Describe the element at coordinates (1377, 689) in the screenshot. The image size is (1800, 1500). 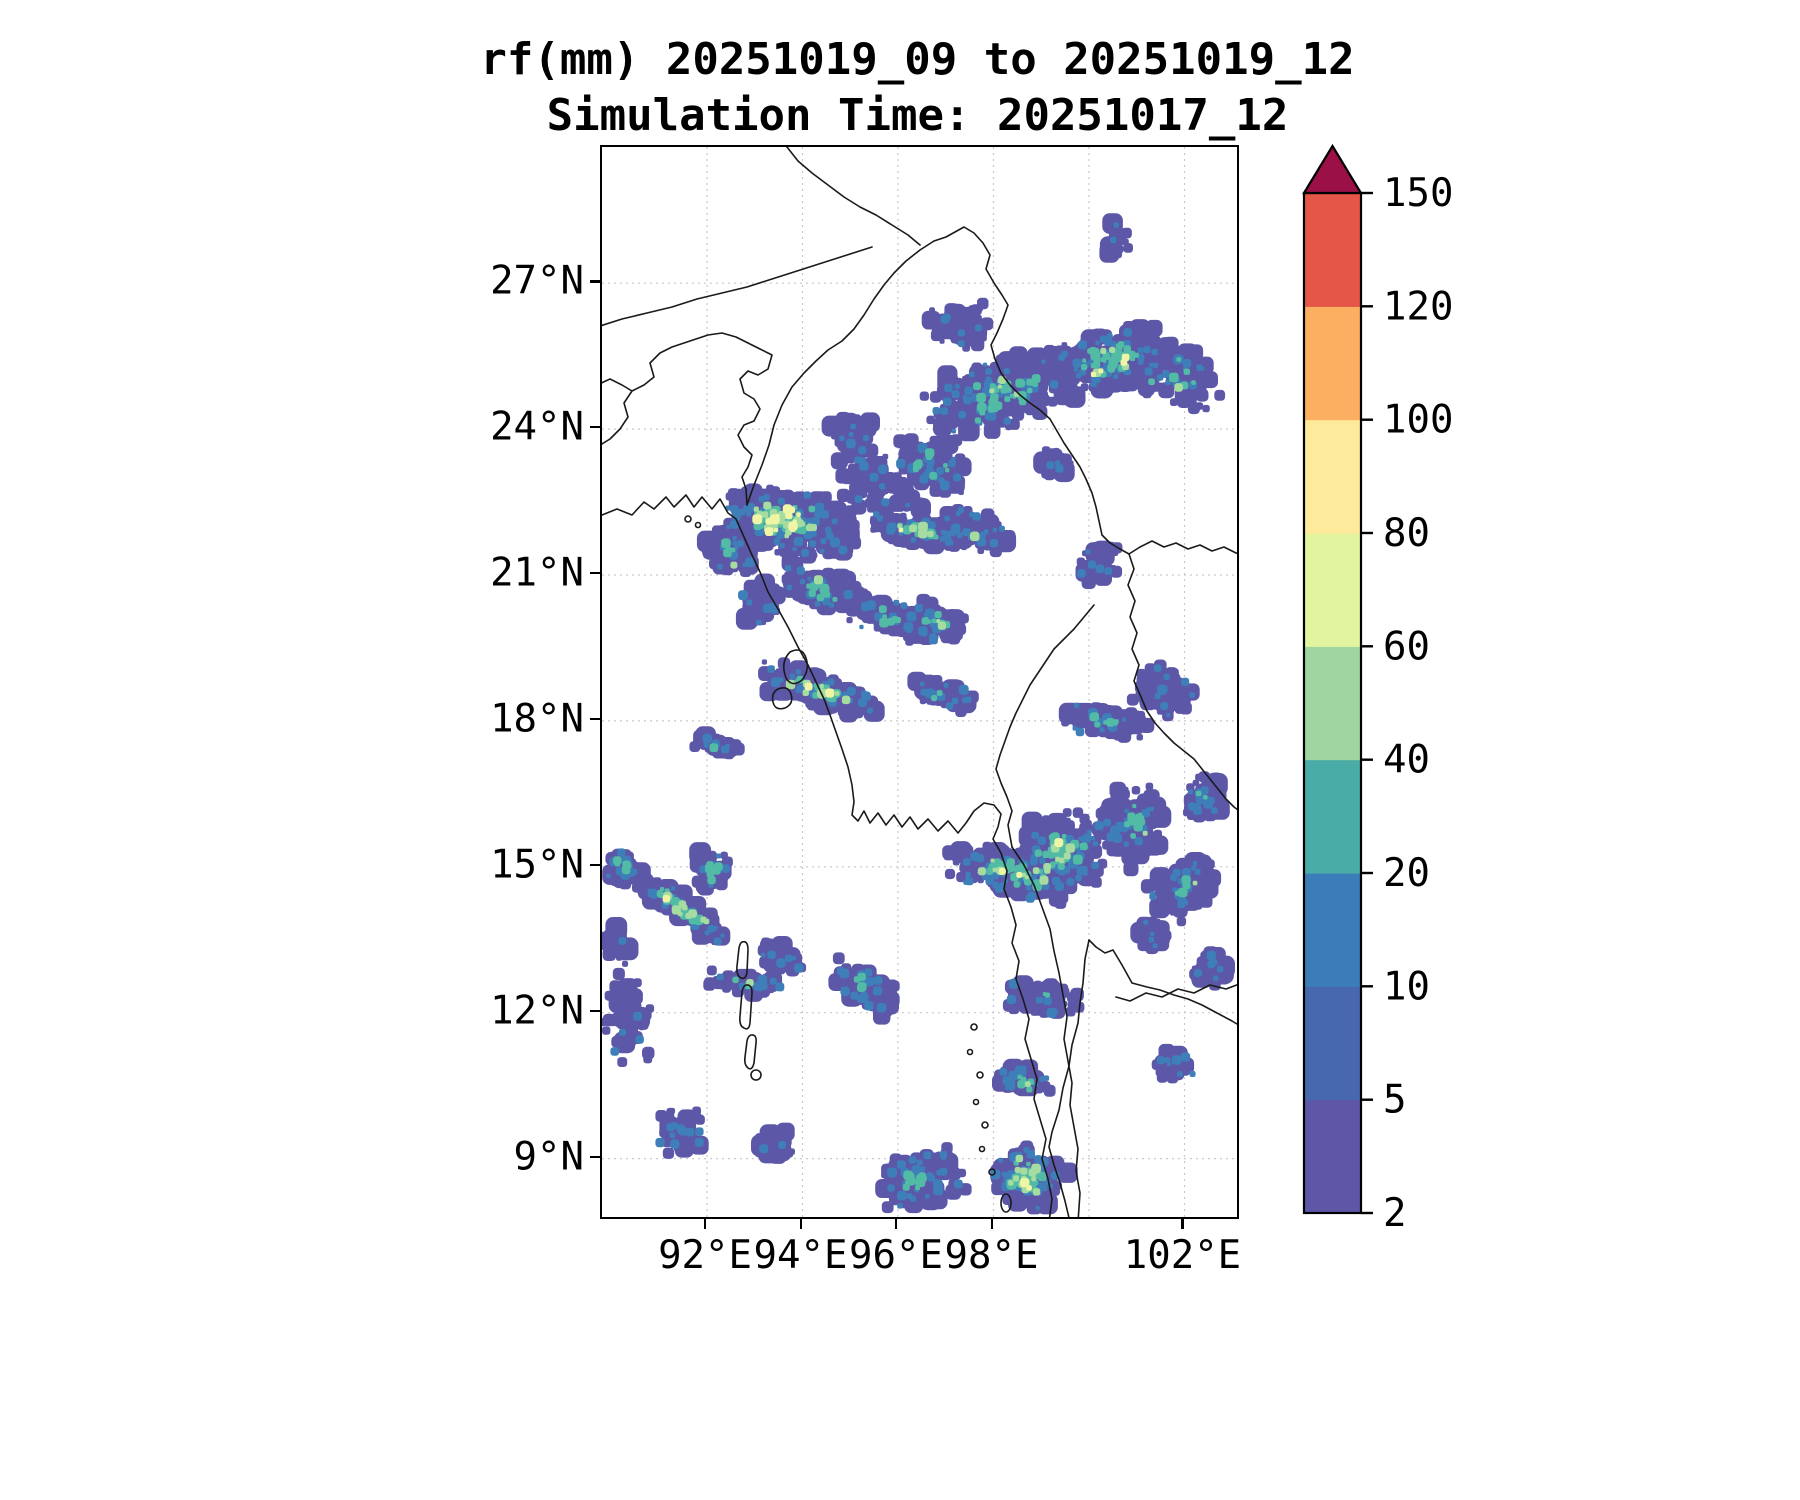
I see `colorbar-svg: 2 5 10 20 40 60 80 100 120 150` at that location.